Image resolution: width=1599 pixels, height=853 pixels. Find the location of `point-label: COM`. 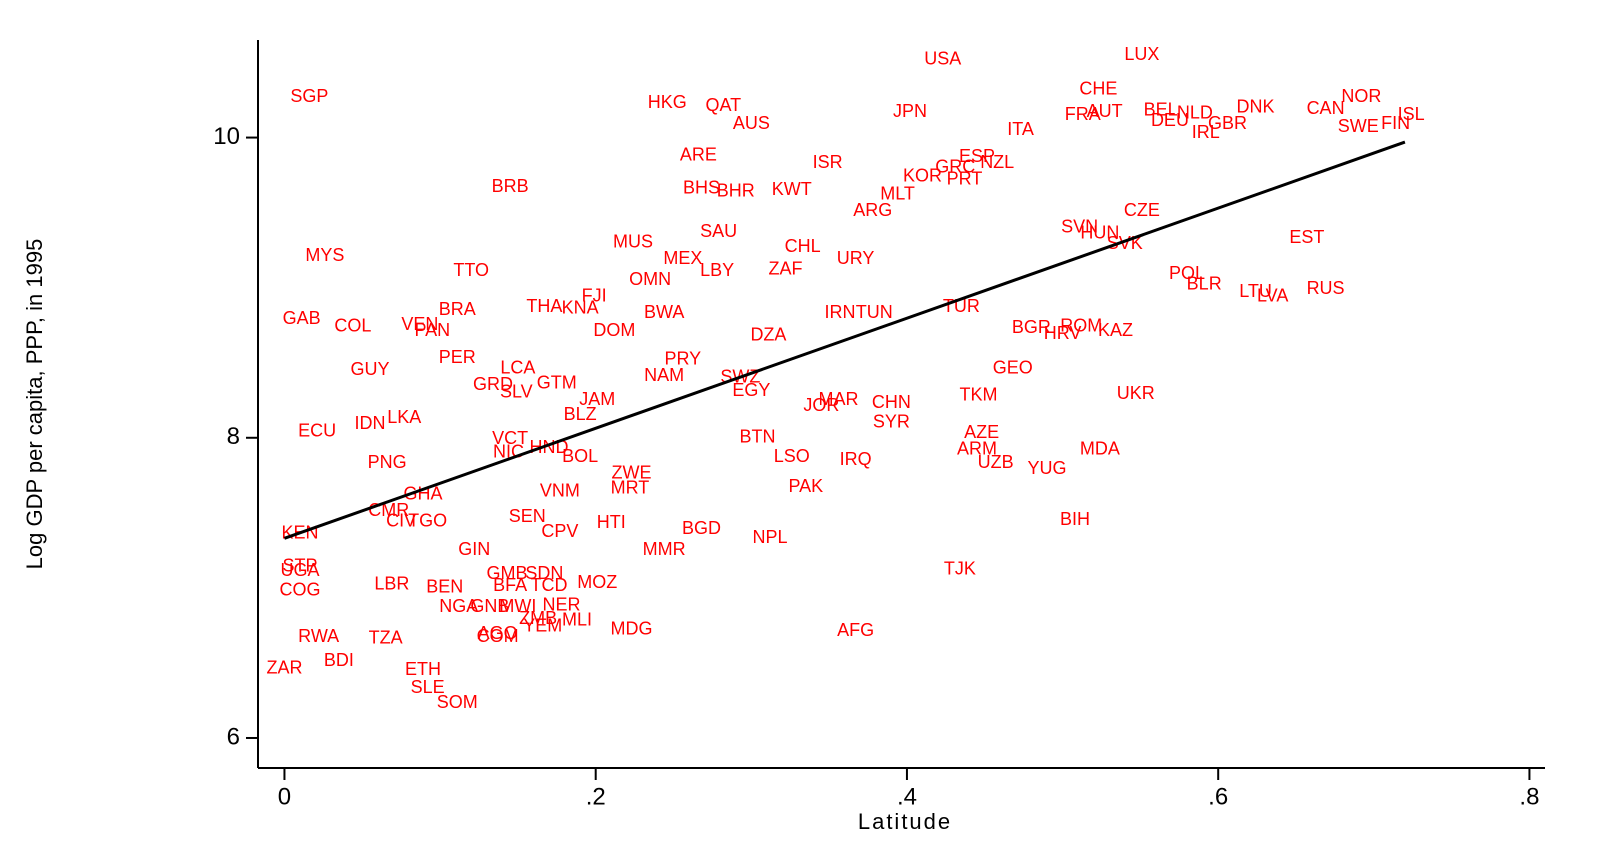

point-label: COM is located at coordinates (498, 636).